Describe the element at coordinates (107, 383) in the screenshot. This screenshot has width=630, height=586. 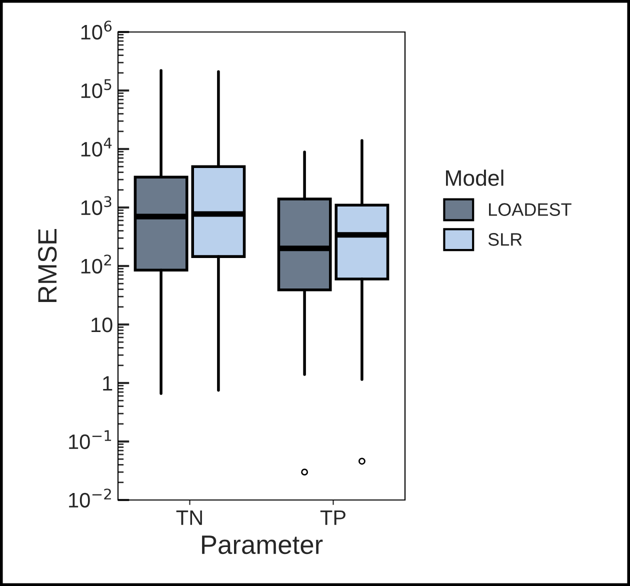
I see `y-tick-label: 1` at that location.